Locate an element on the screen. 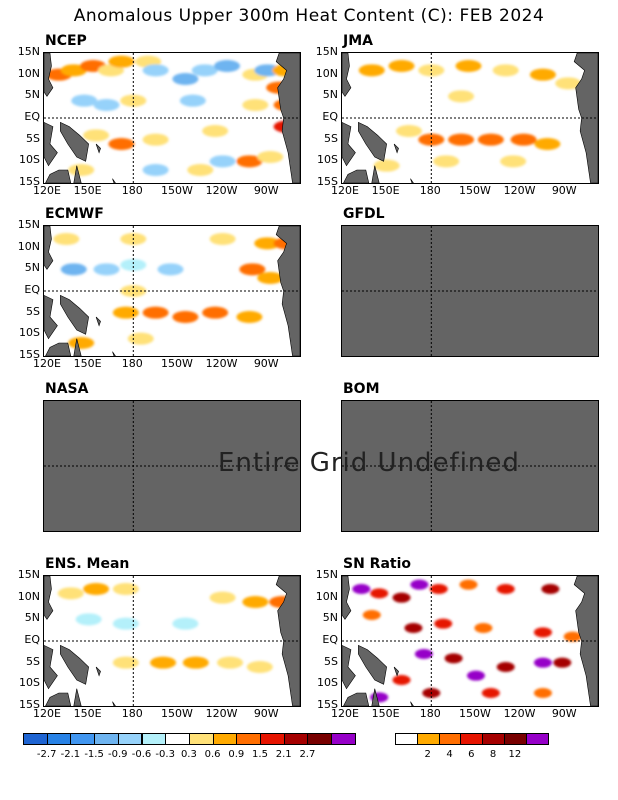 Image resolution: width=618 pixels, height=800 pixels. legend-label: 0.9 is located at coordinates (236, 754).